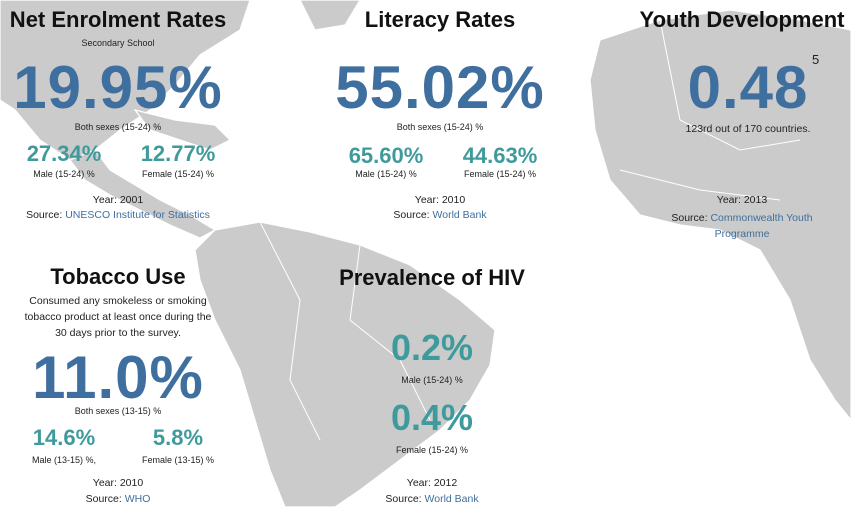 The width and height of the screenshot is (851, 507). Describe the element at coordinates (816, 59) in the screenshot. I see `superscript: 5` at that location.